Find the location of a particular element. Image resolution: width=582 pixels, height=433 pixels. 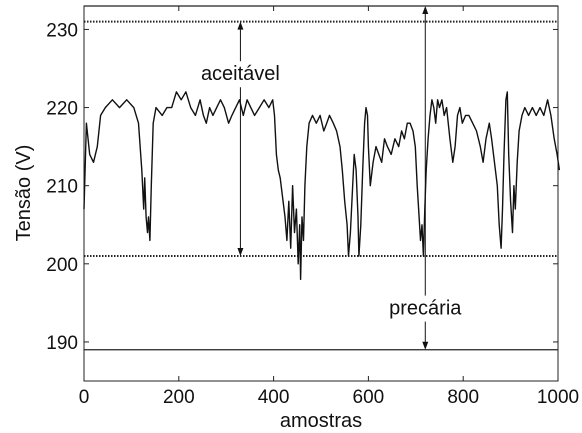

x-tick-label: 800 is located at coordinates (463, 397).